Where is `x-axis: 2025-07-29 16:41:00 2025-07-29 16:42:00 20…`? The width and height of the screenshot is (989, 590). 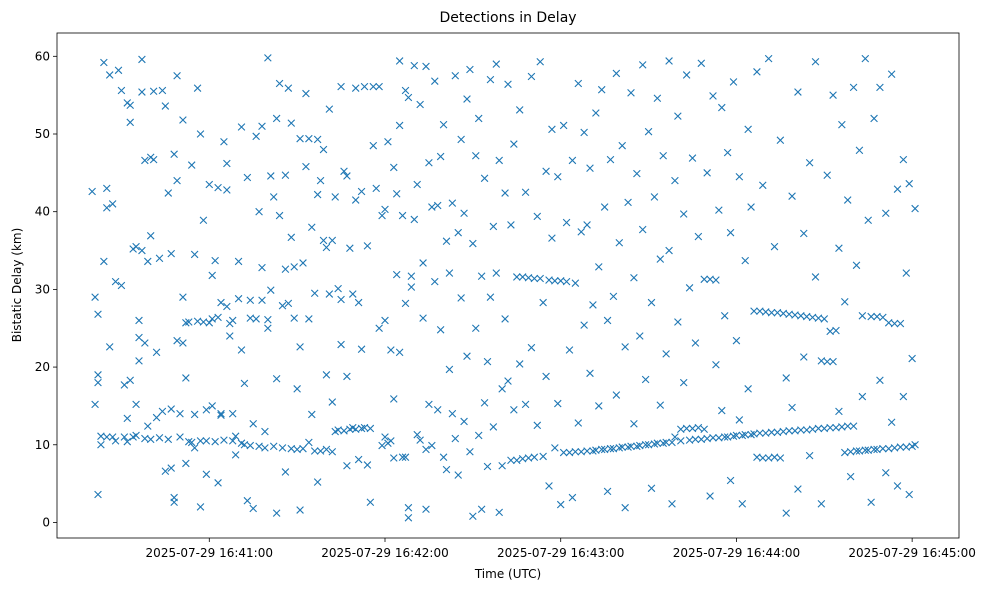
x-axis: 2025-07-29 16:41:00 2025-07-29 16:42:00 20… is located at coordinates (561, 549).